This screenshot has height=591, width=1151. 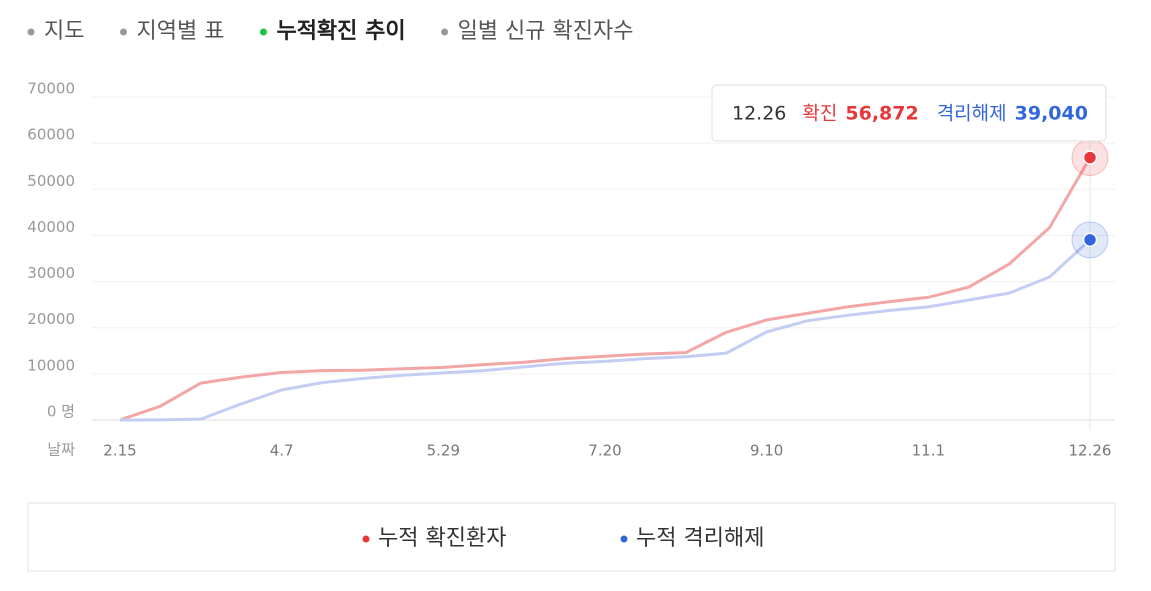 I want to click on tooltip-text: 56,872, so click(x=881, y=114).